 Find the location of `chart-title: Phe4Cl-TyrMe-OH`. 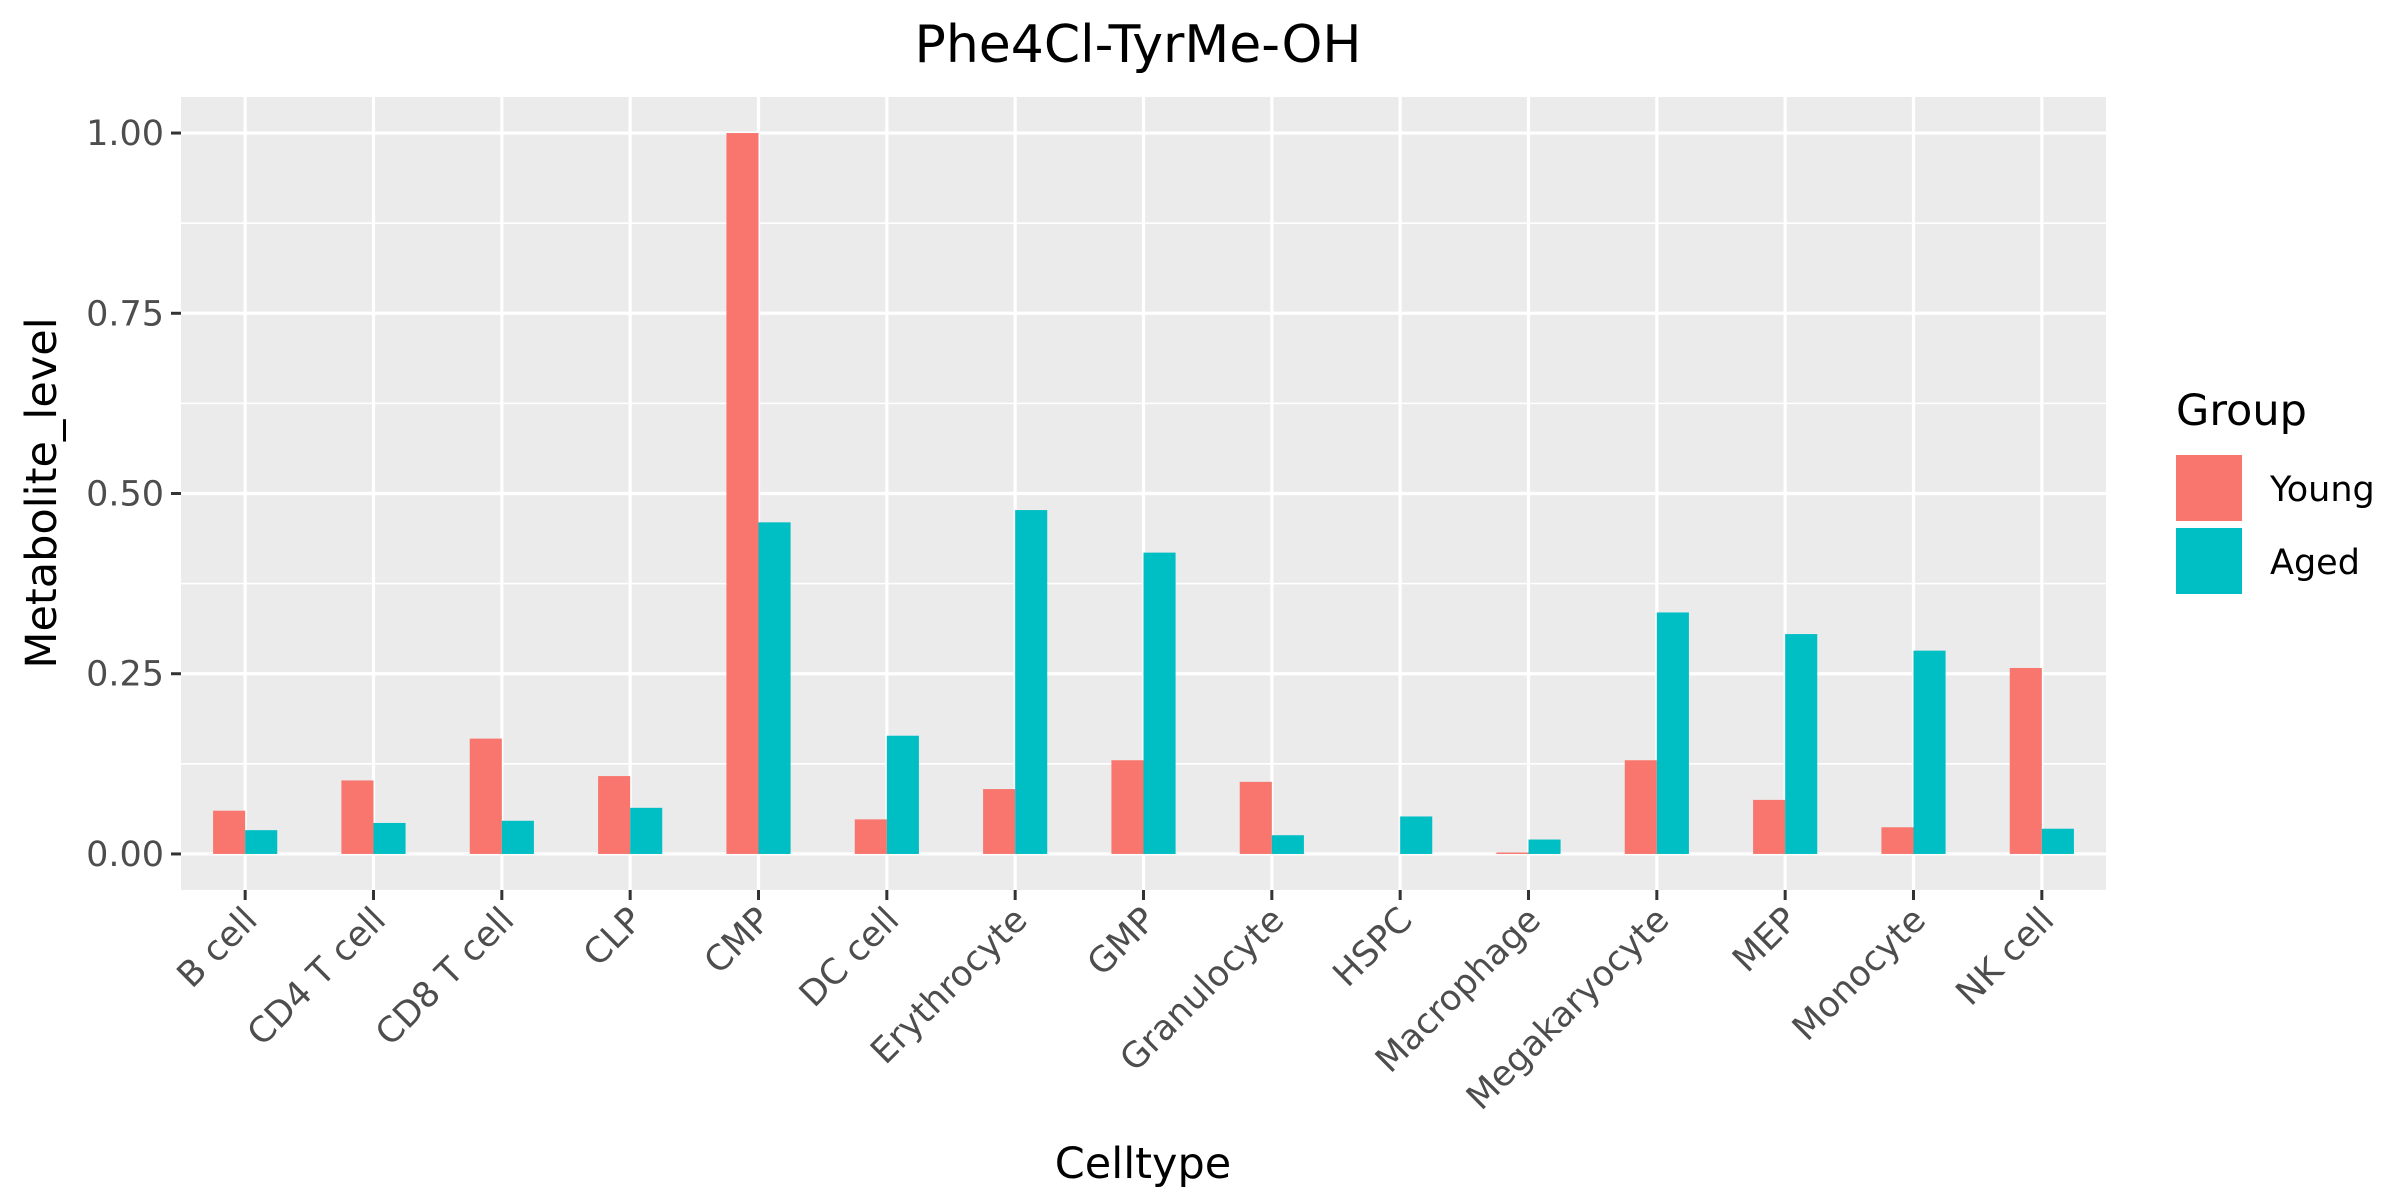

chart-title: Phe4Cl-TyrMe-OH is located at coordinates (1137, 45).